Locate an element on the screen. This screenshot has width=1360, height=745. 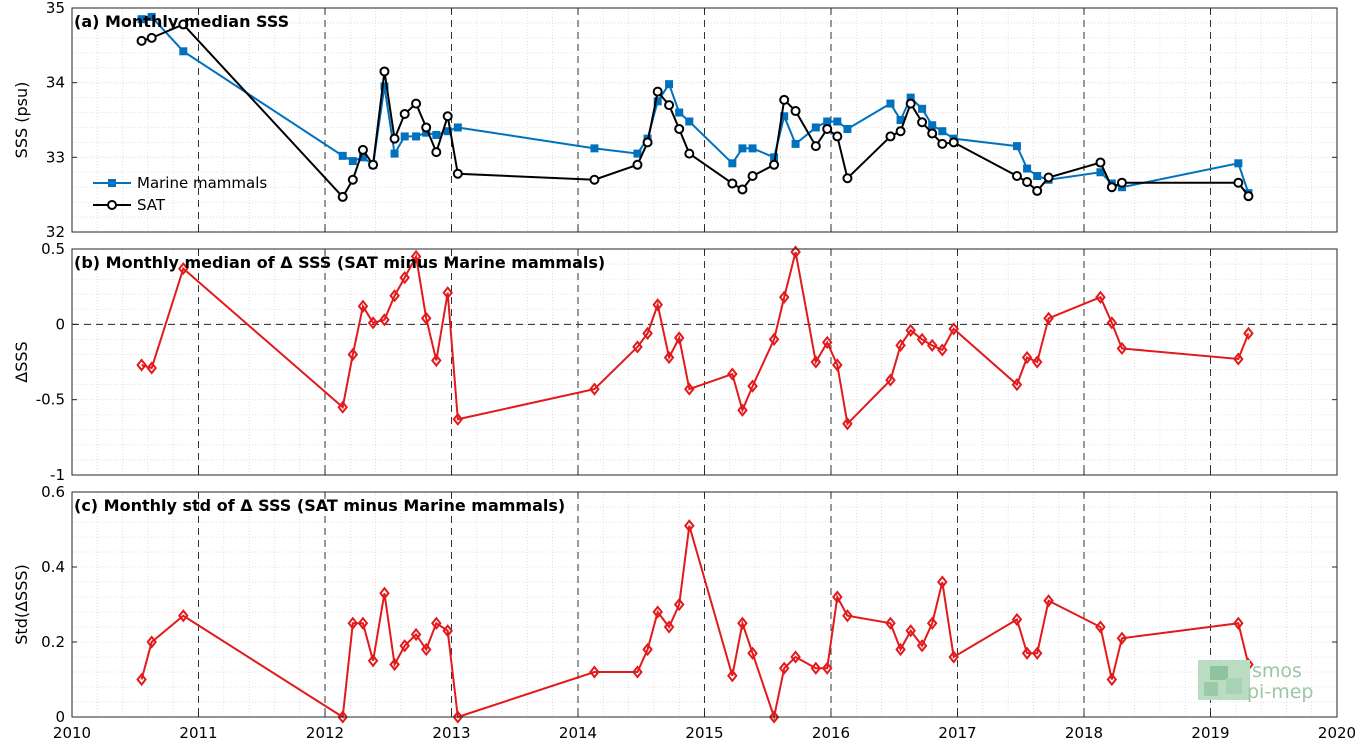
smos-pimep-logo: smos pi-mep is located at coordinates (1255, 681).